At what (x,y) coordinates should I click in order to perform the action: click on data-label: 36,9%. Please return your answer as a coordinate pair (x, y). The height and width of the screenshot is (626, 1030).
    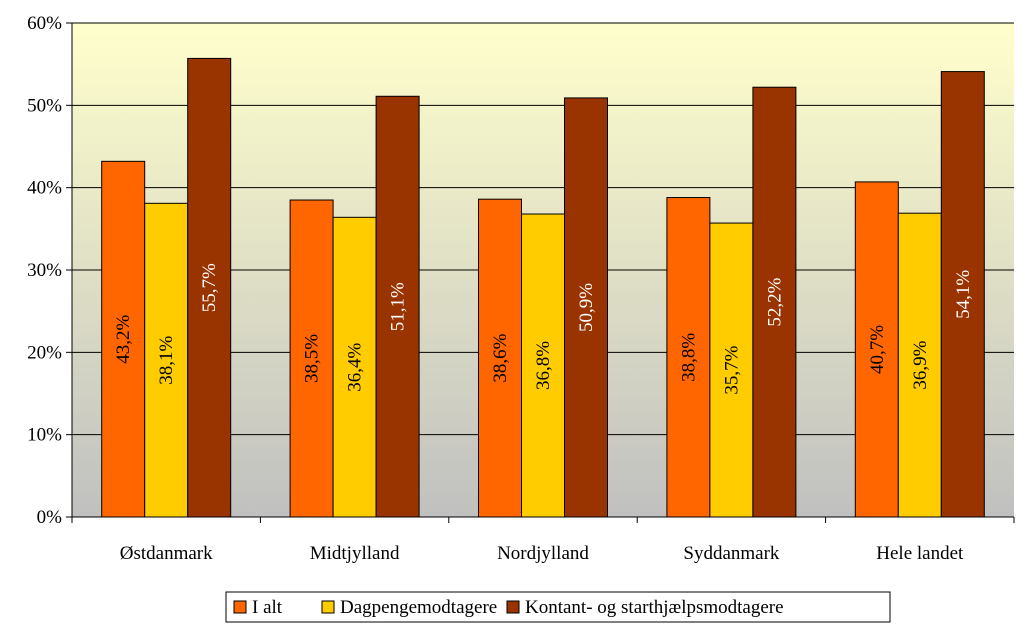
    Looking at the image, I should click on (920, 364).